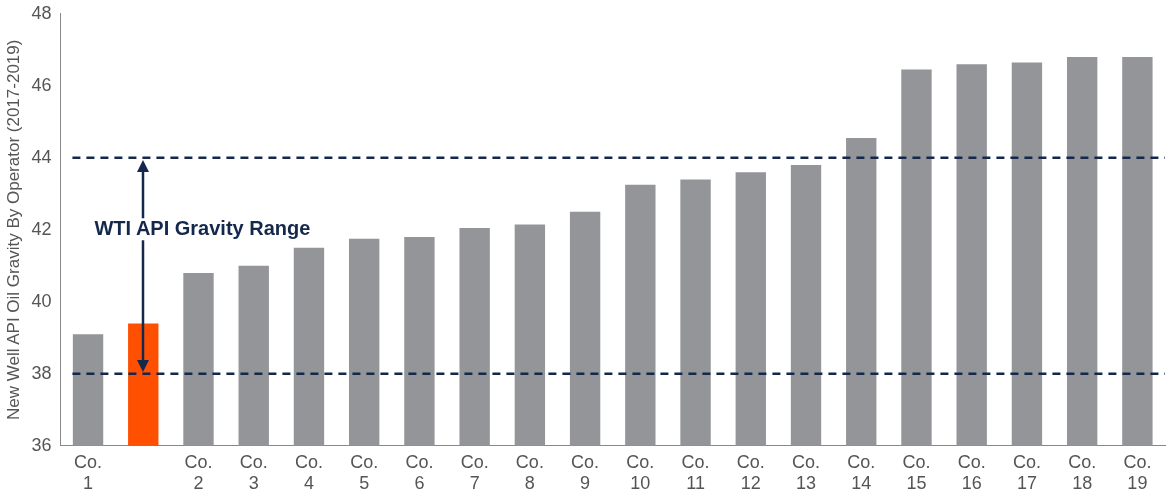 Image resolution: width=1173 pixels, height=501 pixels. Describe the element at coordinates (971, 472) in the screenshot. I see `x-tick-label: Co. 16` at that location.